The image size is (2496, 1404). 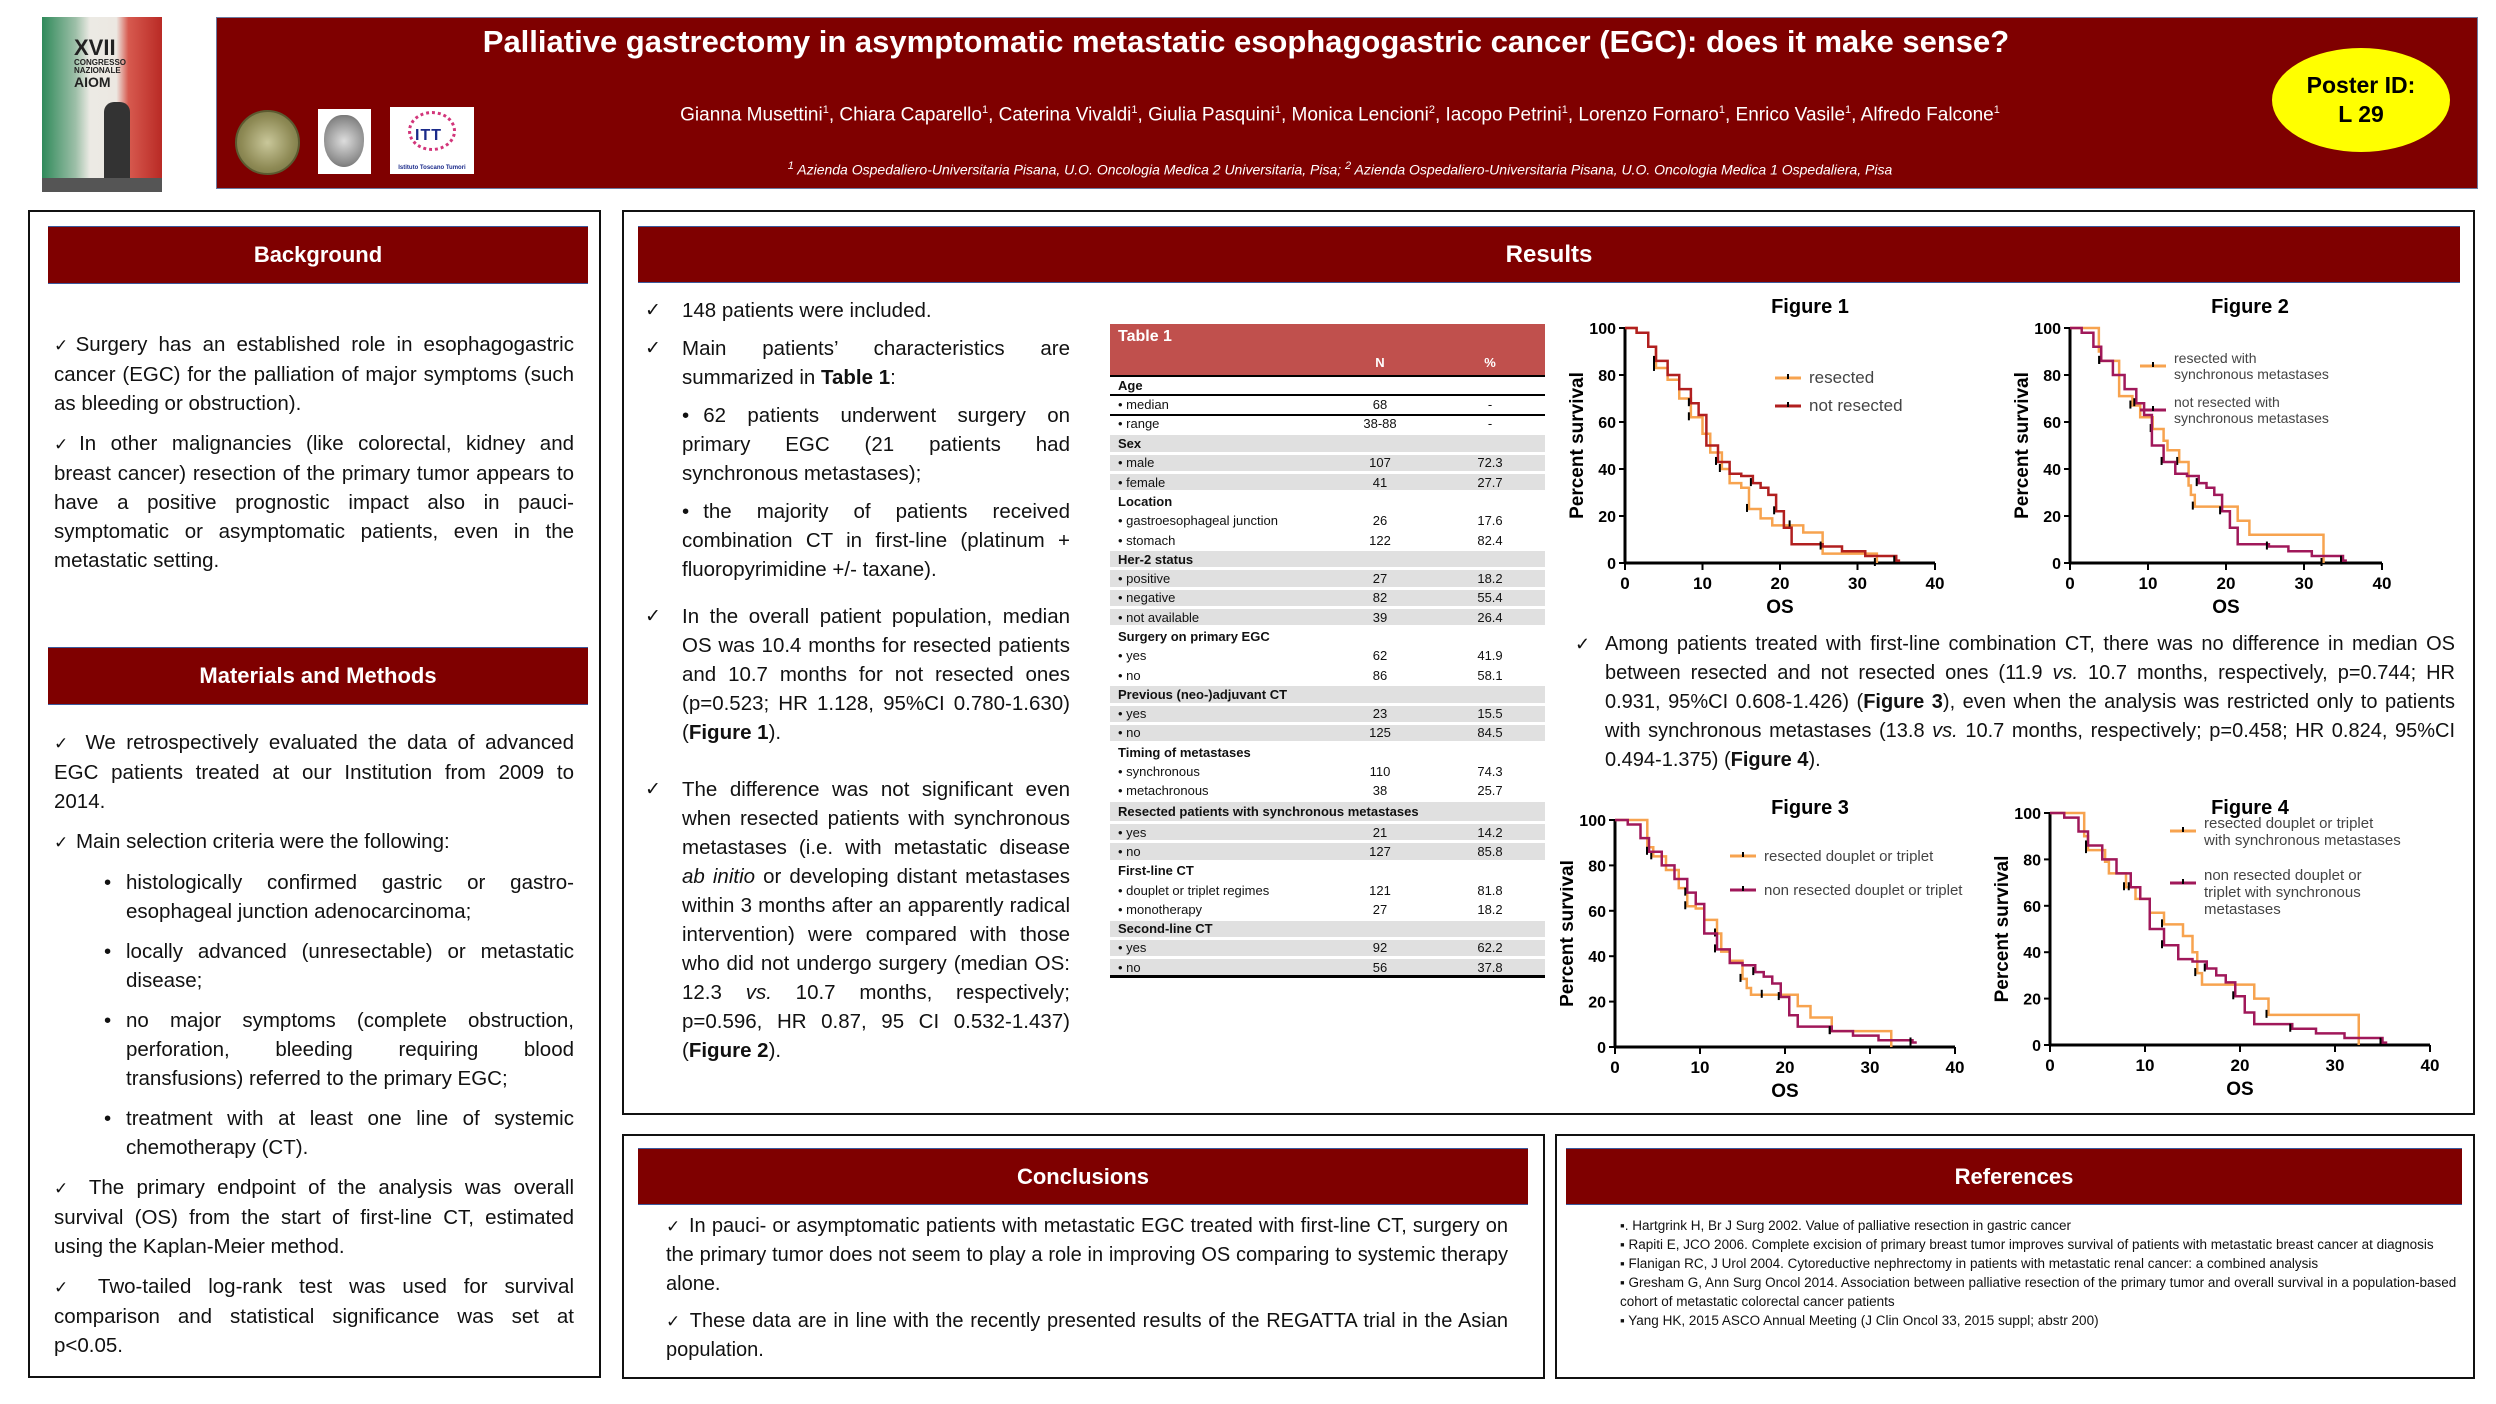 I want to click on result-text: 148 patients were included., so click(x=807, y=310).